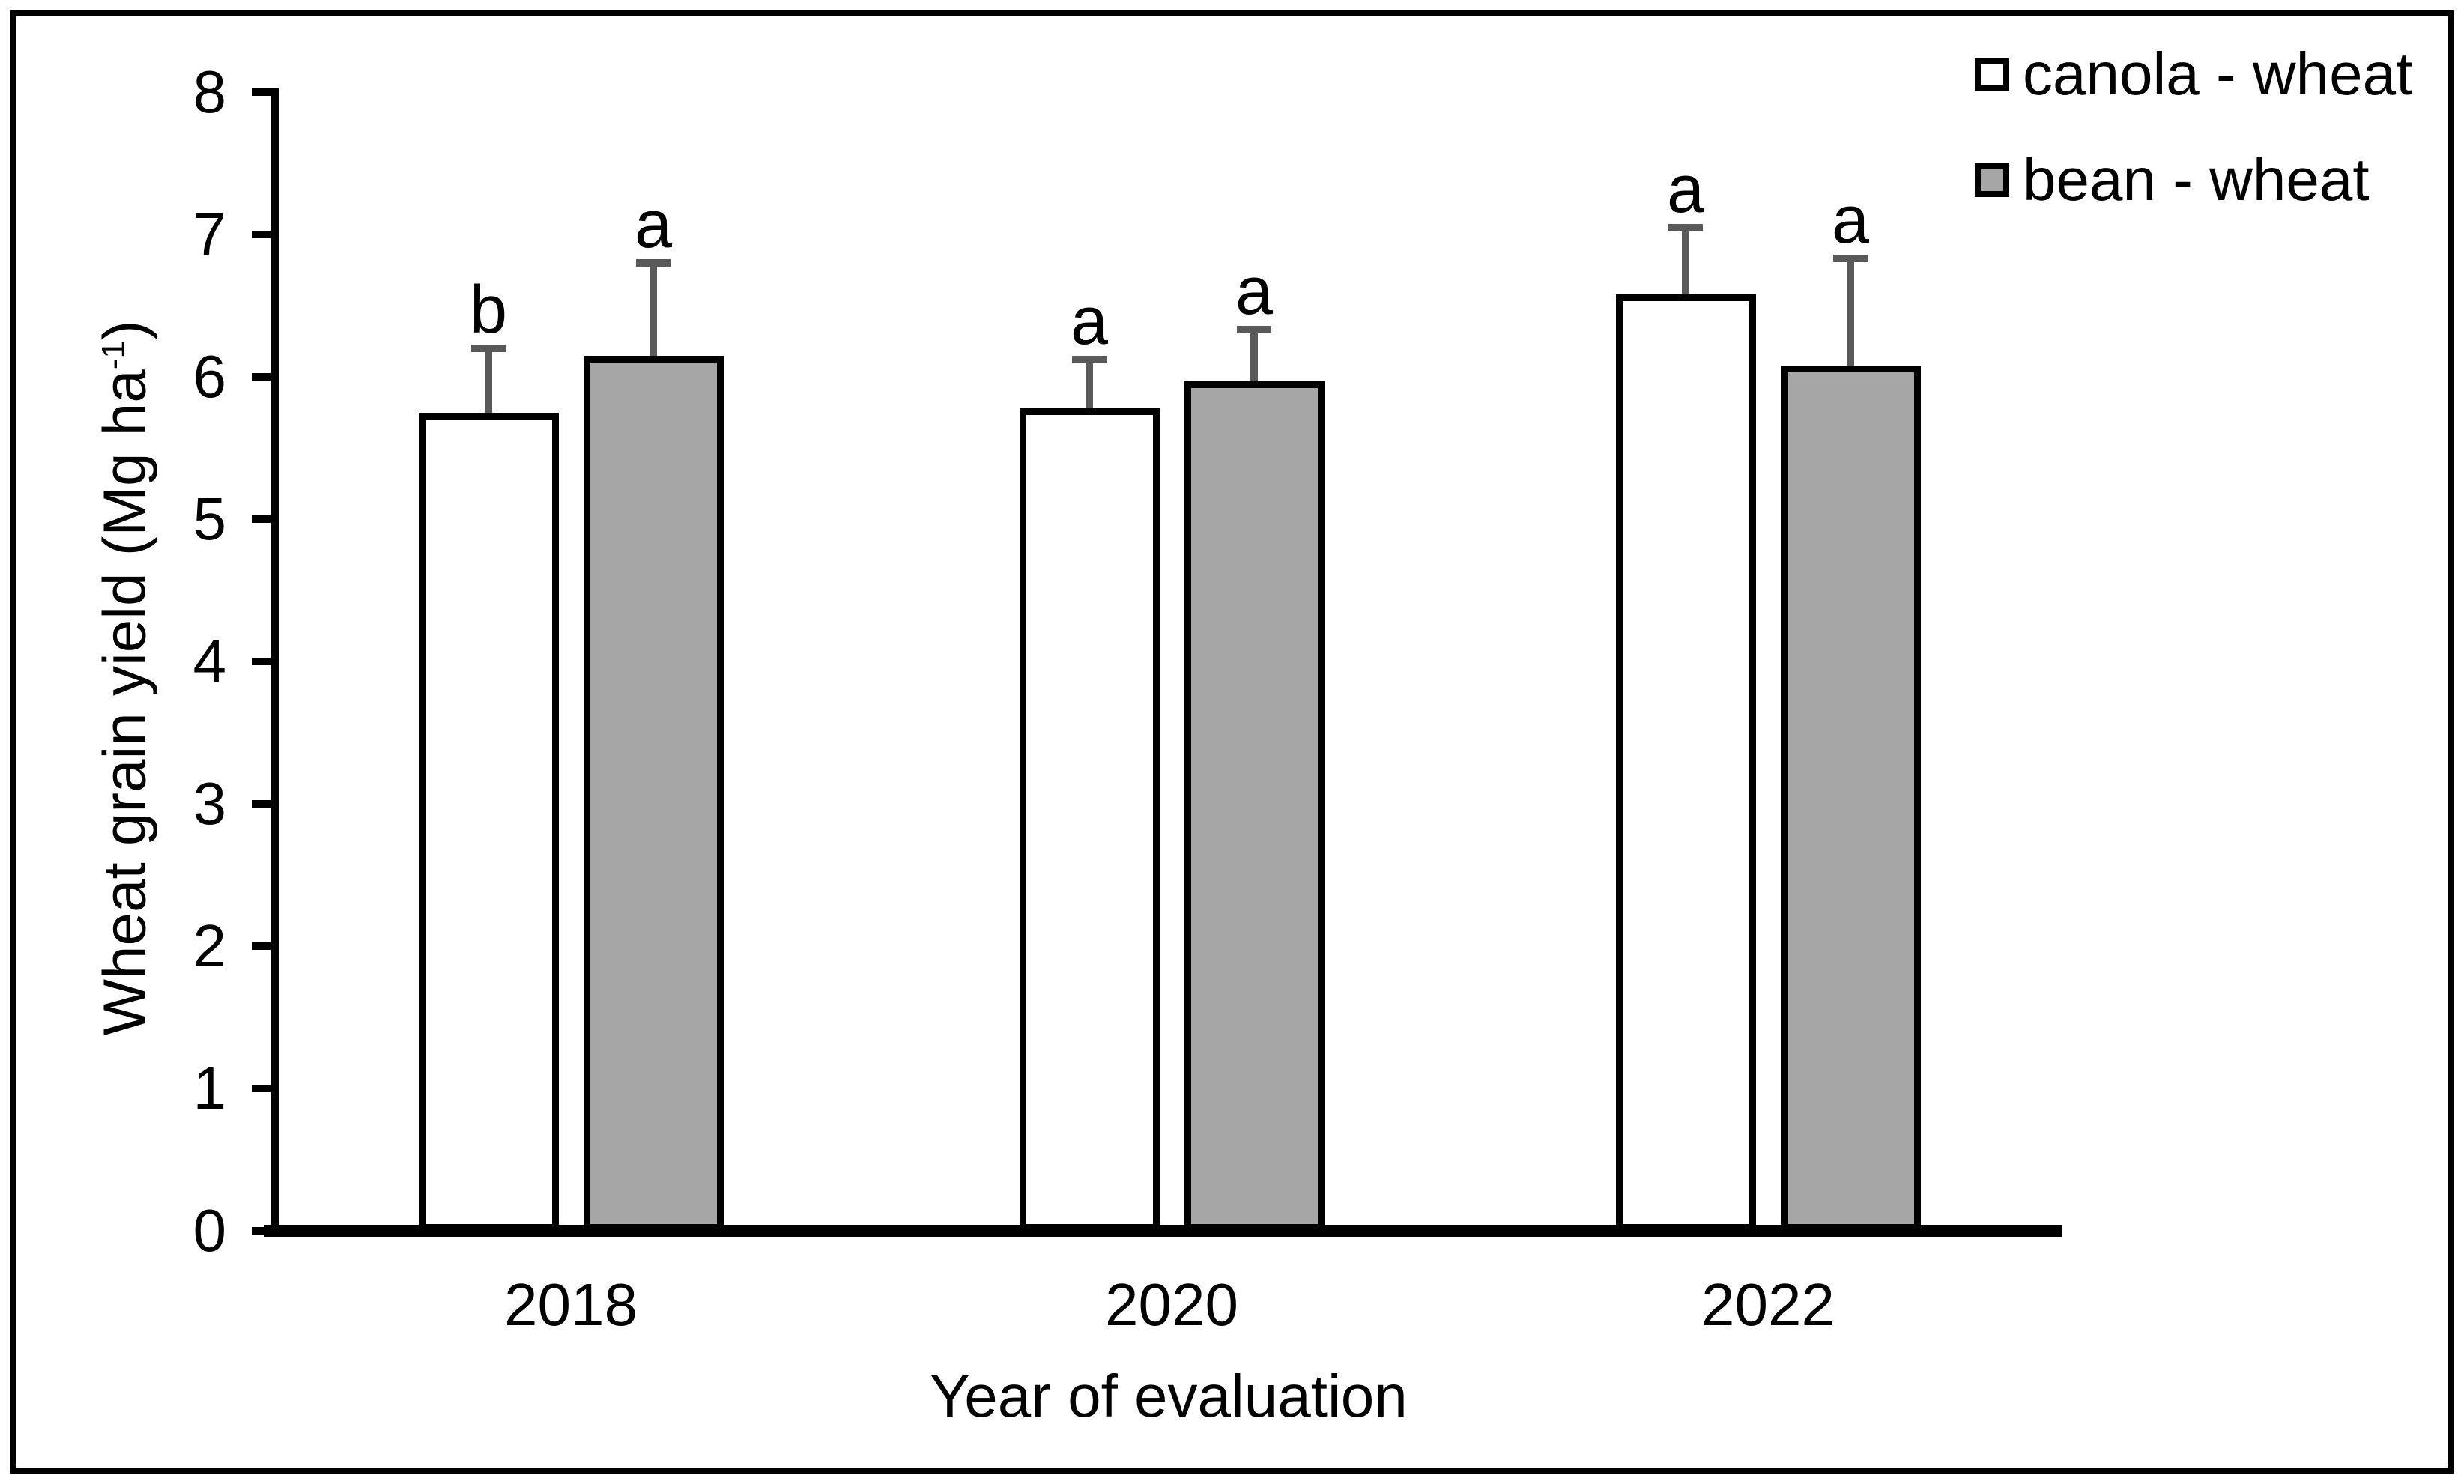 This screenshot has height=1484, width=2464. I want to click on y-tick-label: 2, so click(210, 946).